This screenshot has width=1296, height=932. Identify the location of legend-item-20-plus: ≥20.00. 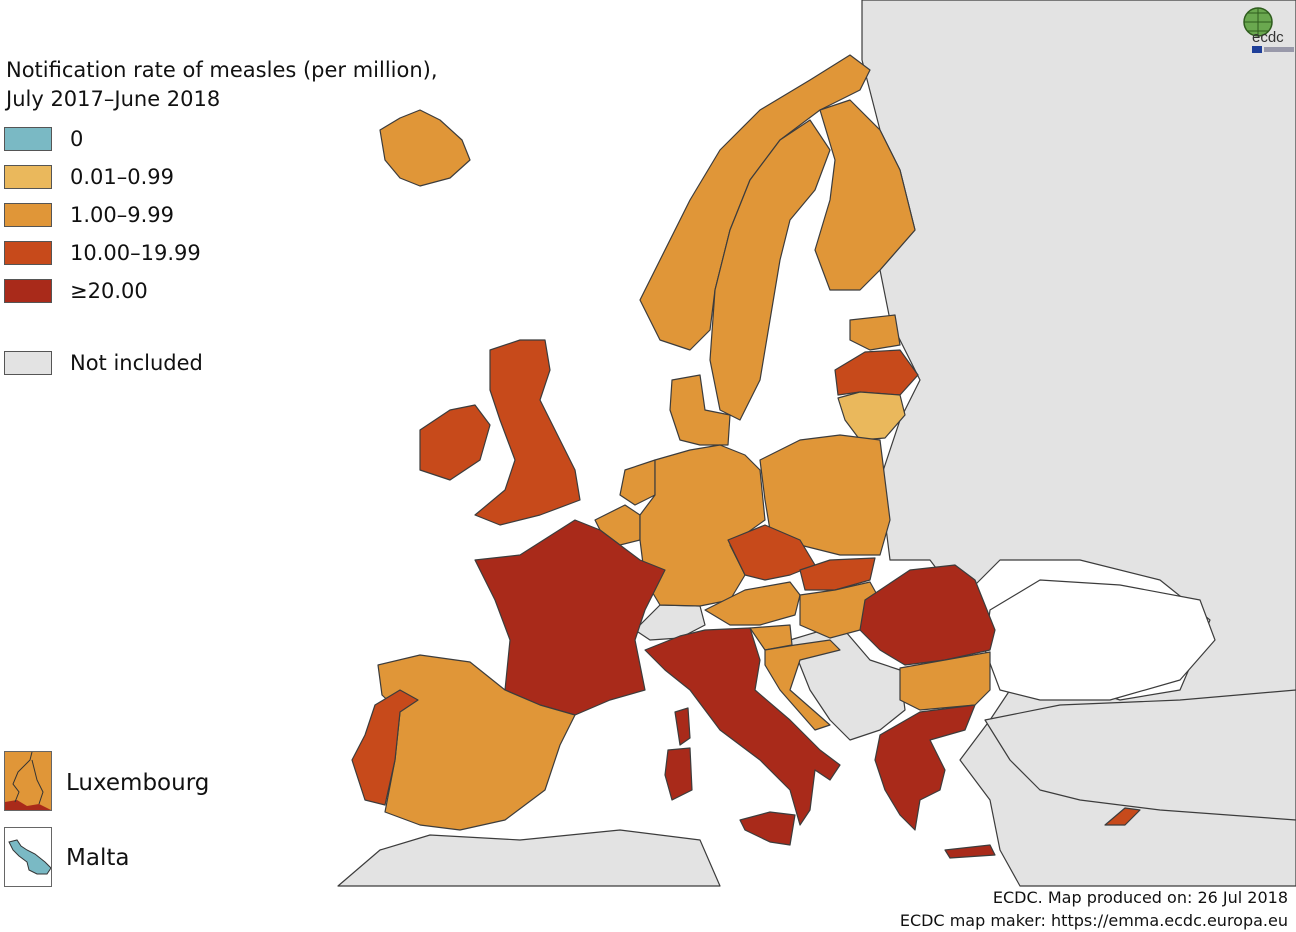
(76, 291).